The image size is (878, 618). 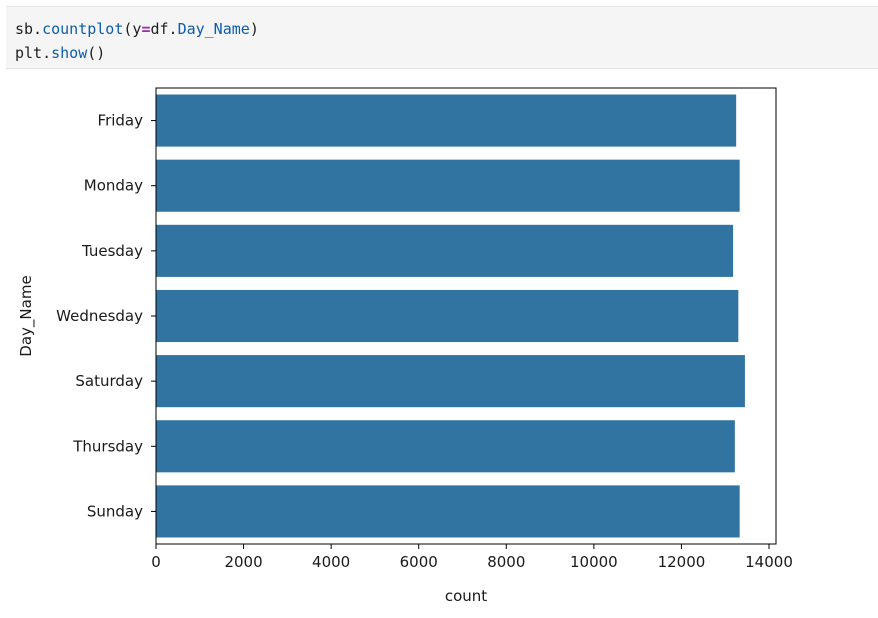 I want to click on y-tick-label-tuesday: Tuesday, so click(x=112, y=251).